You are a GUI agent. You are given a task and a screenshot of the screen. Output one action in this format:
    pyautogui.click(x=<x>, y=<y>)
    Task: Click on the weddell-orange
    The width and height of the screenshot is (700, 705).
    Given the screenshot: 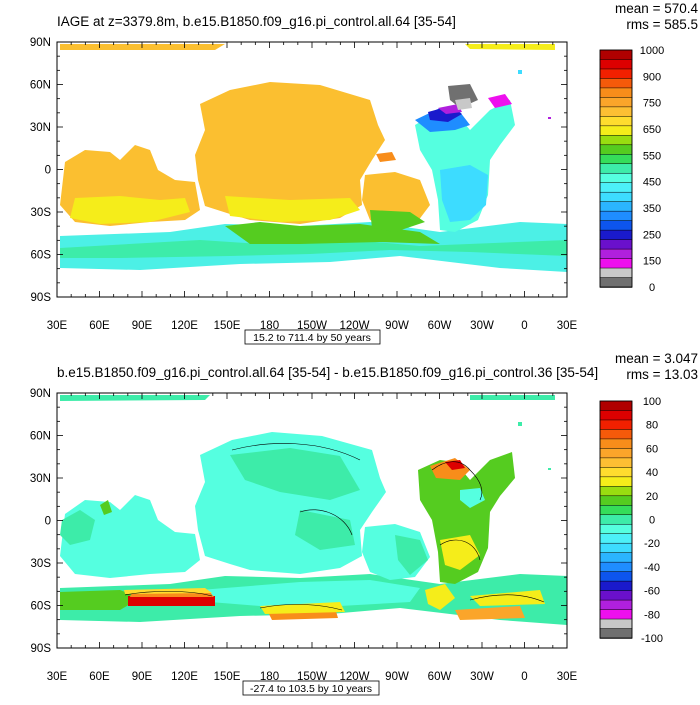 What is the action you would take?
    pyautogui.click(x=490, y=613)
    